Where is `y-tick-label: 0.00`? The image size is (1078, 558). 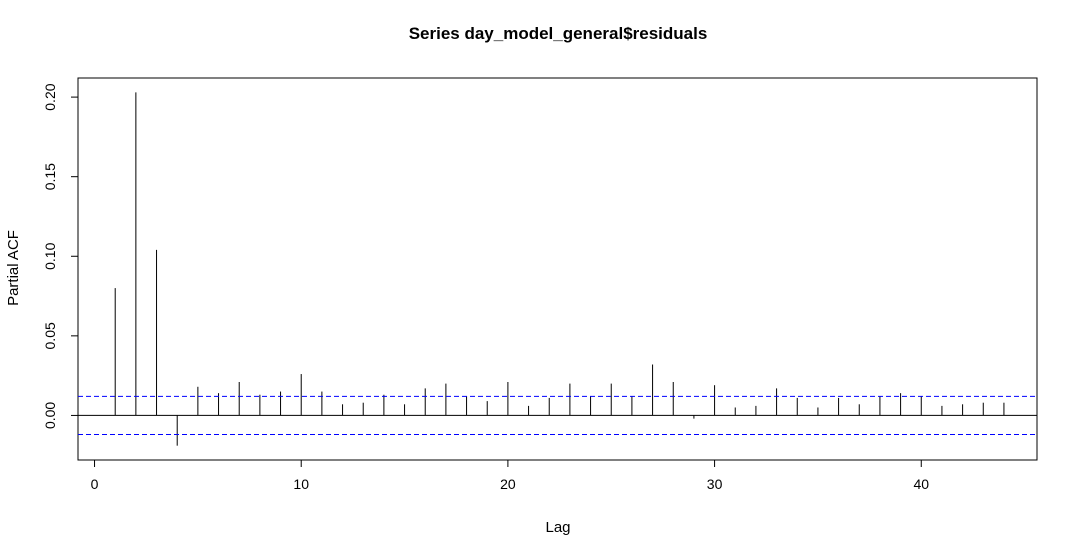 y-tick-label: 0.00 is located at coordinates (50, 415).